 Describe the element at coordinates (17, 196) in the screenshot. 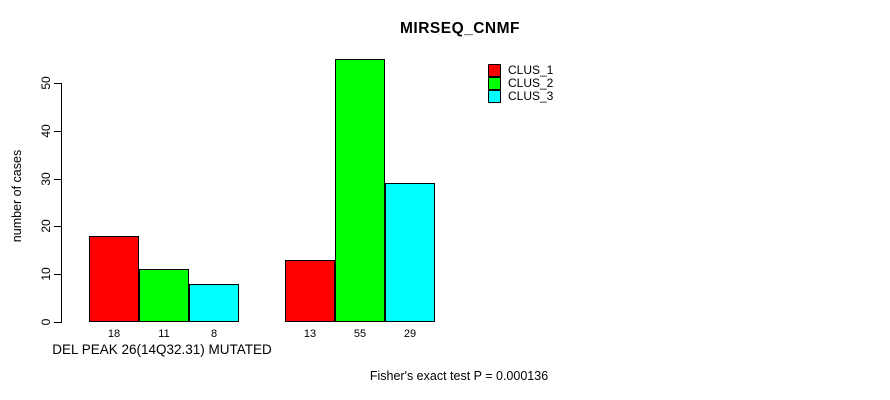

I see `y-axis-label: number of cases` at that location.